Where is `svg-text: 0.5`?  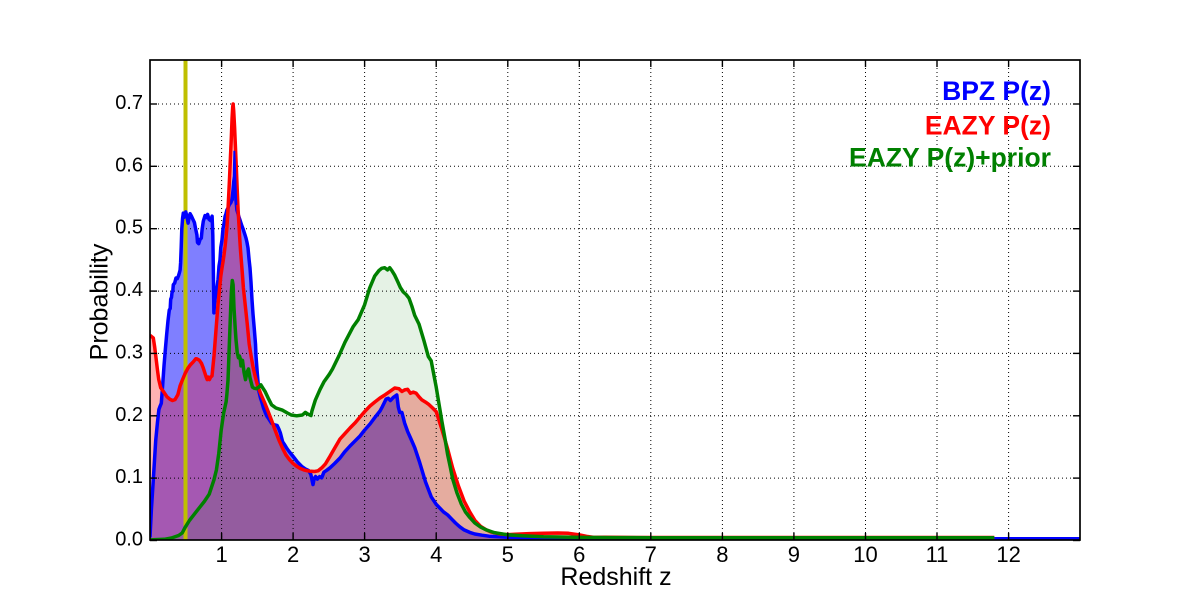
svg-text: 0.5 is located at coordinates (129, 228).